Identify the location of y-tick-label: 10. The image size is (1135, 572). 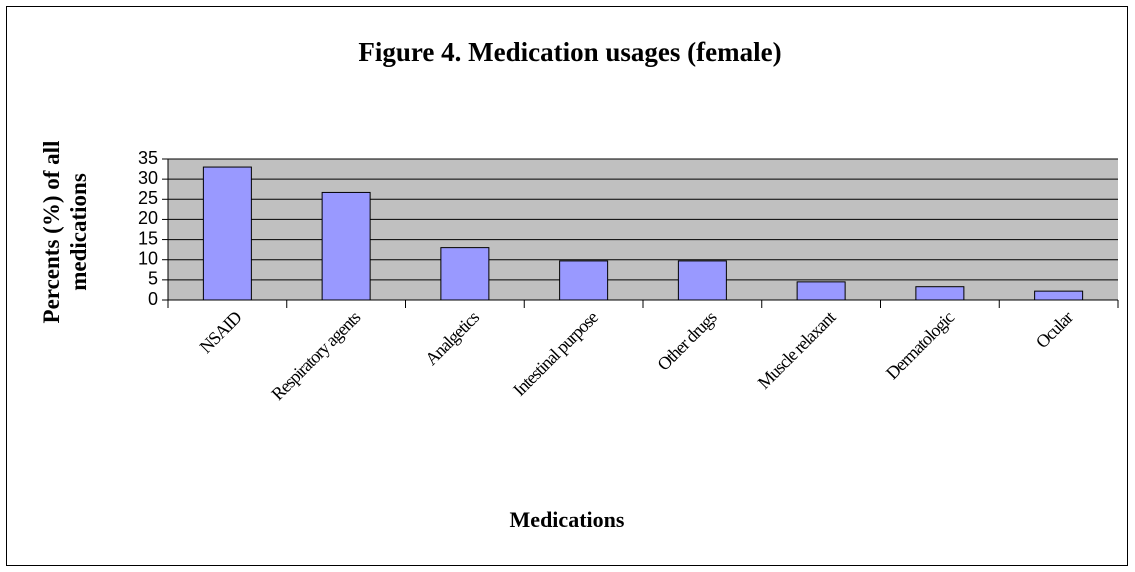
(148, 258).